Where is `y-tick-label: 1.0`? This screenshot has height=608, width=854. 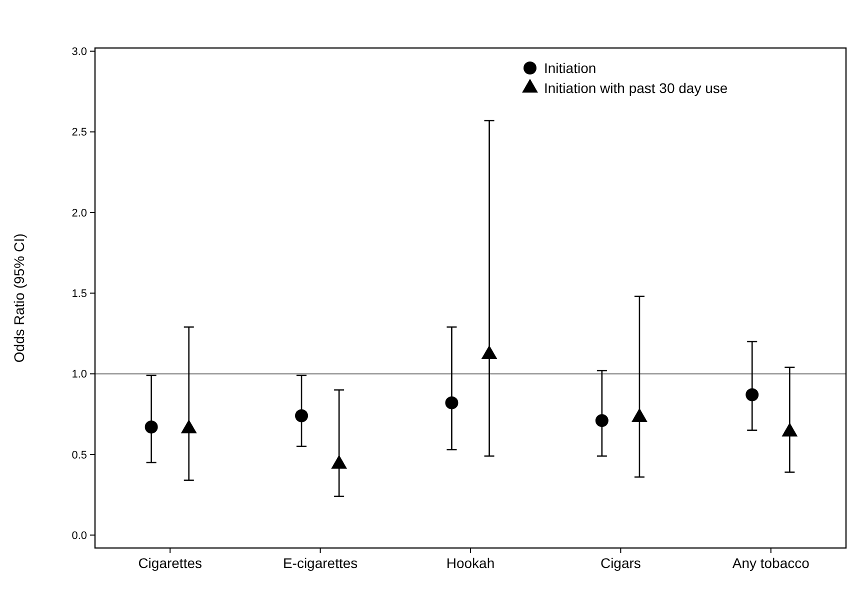
y-tick-label: 1.0 is located at coordinates (79, 374).